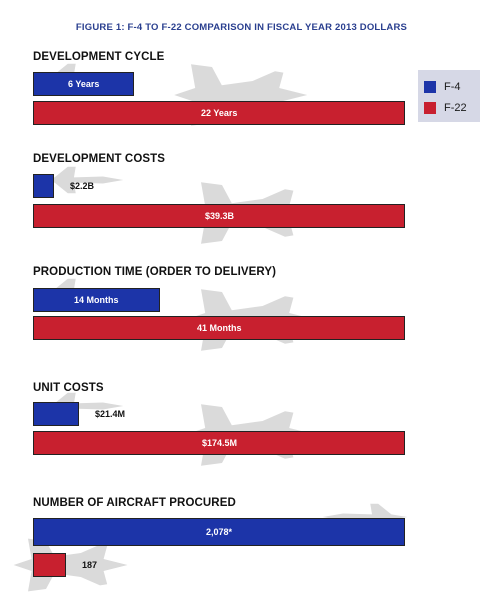  Describe the element at coordinates (75, 565) in the screenshot. I see `f22-aircraft-icon` at that location.